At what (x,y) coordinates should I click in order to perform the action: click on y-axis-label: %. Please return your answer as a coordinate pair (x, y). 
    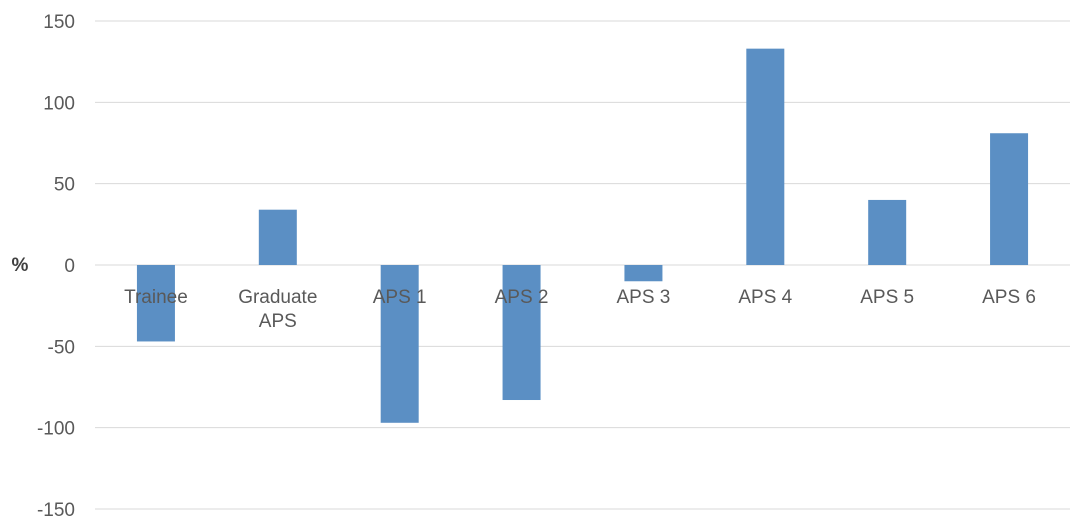
    Looking at the image, I should click on (20, 265).